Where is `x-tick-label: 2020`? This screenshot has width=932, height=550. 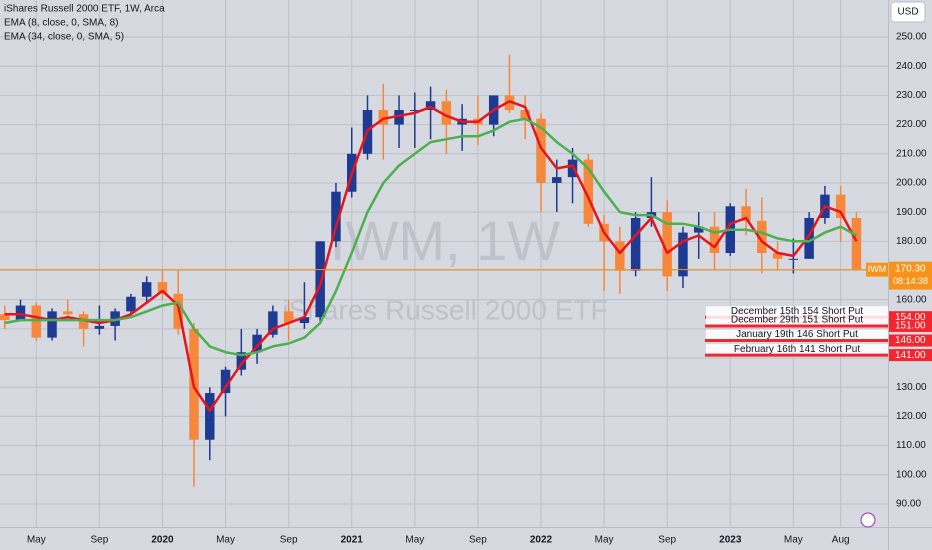
x-tick-label: 2020 is located at coordinates (162, 540).